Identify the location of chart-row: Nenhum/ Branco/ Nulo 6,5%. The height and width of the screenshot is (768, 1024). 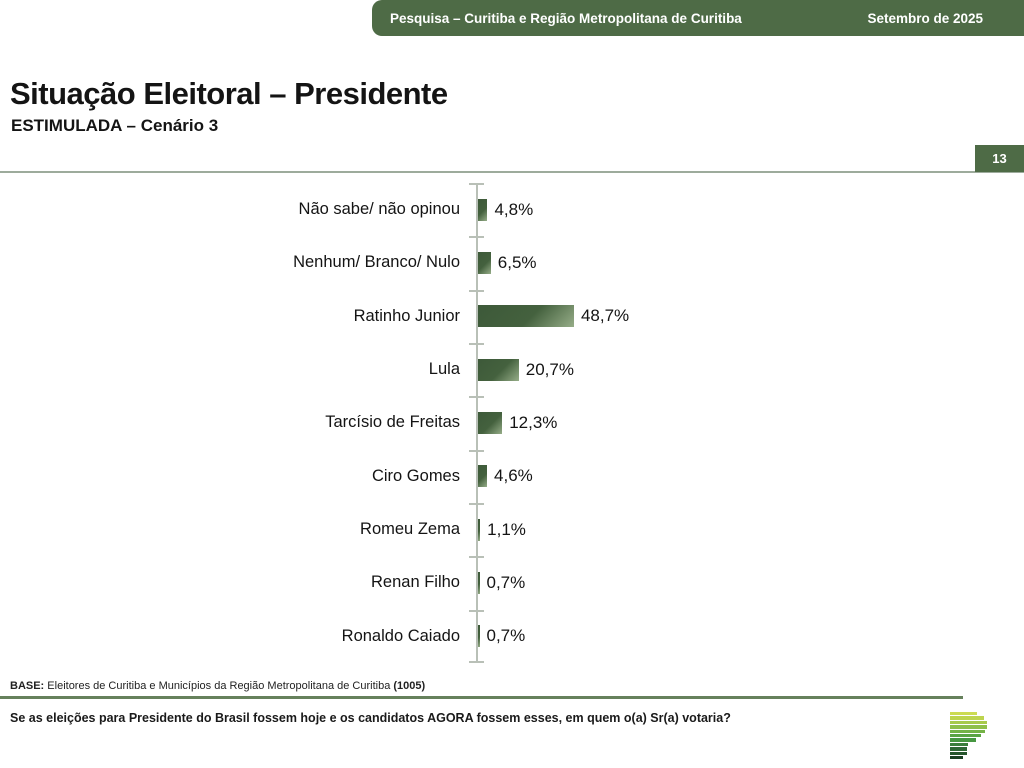
(400, 262).